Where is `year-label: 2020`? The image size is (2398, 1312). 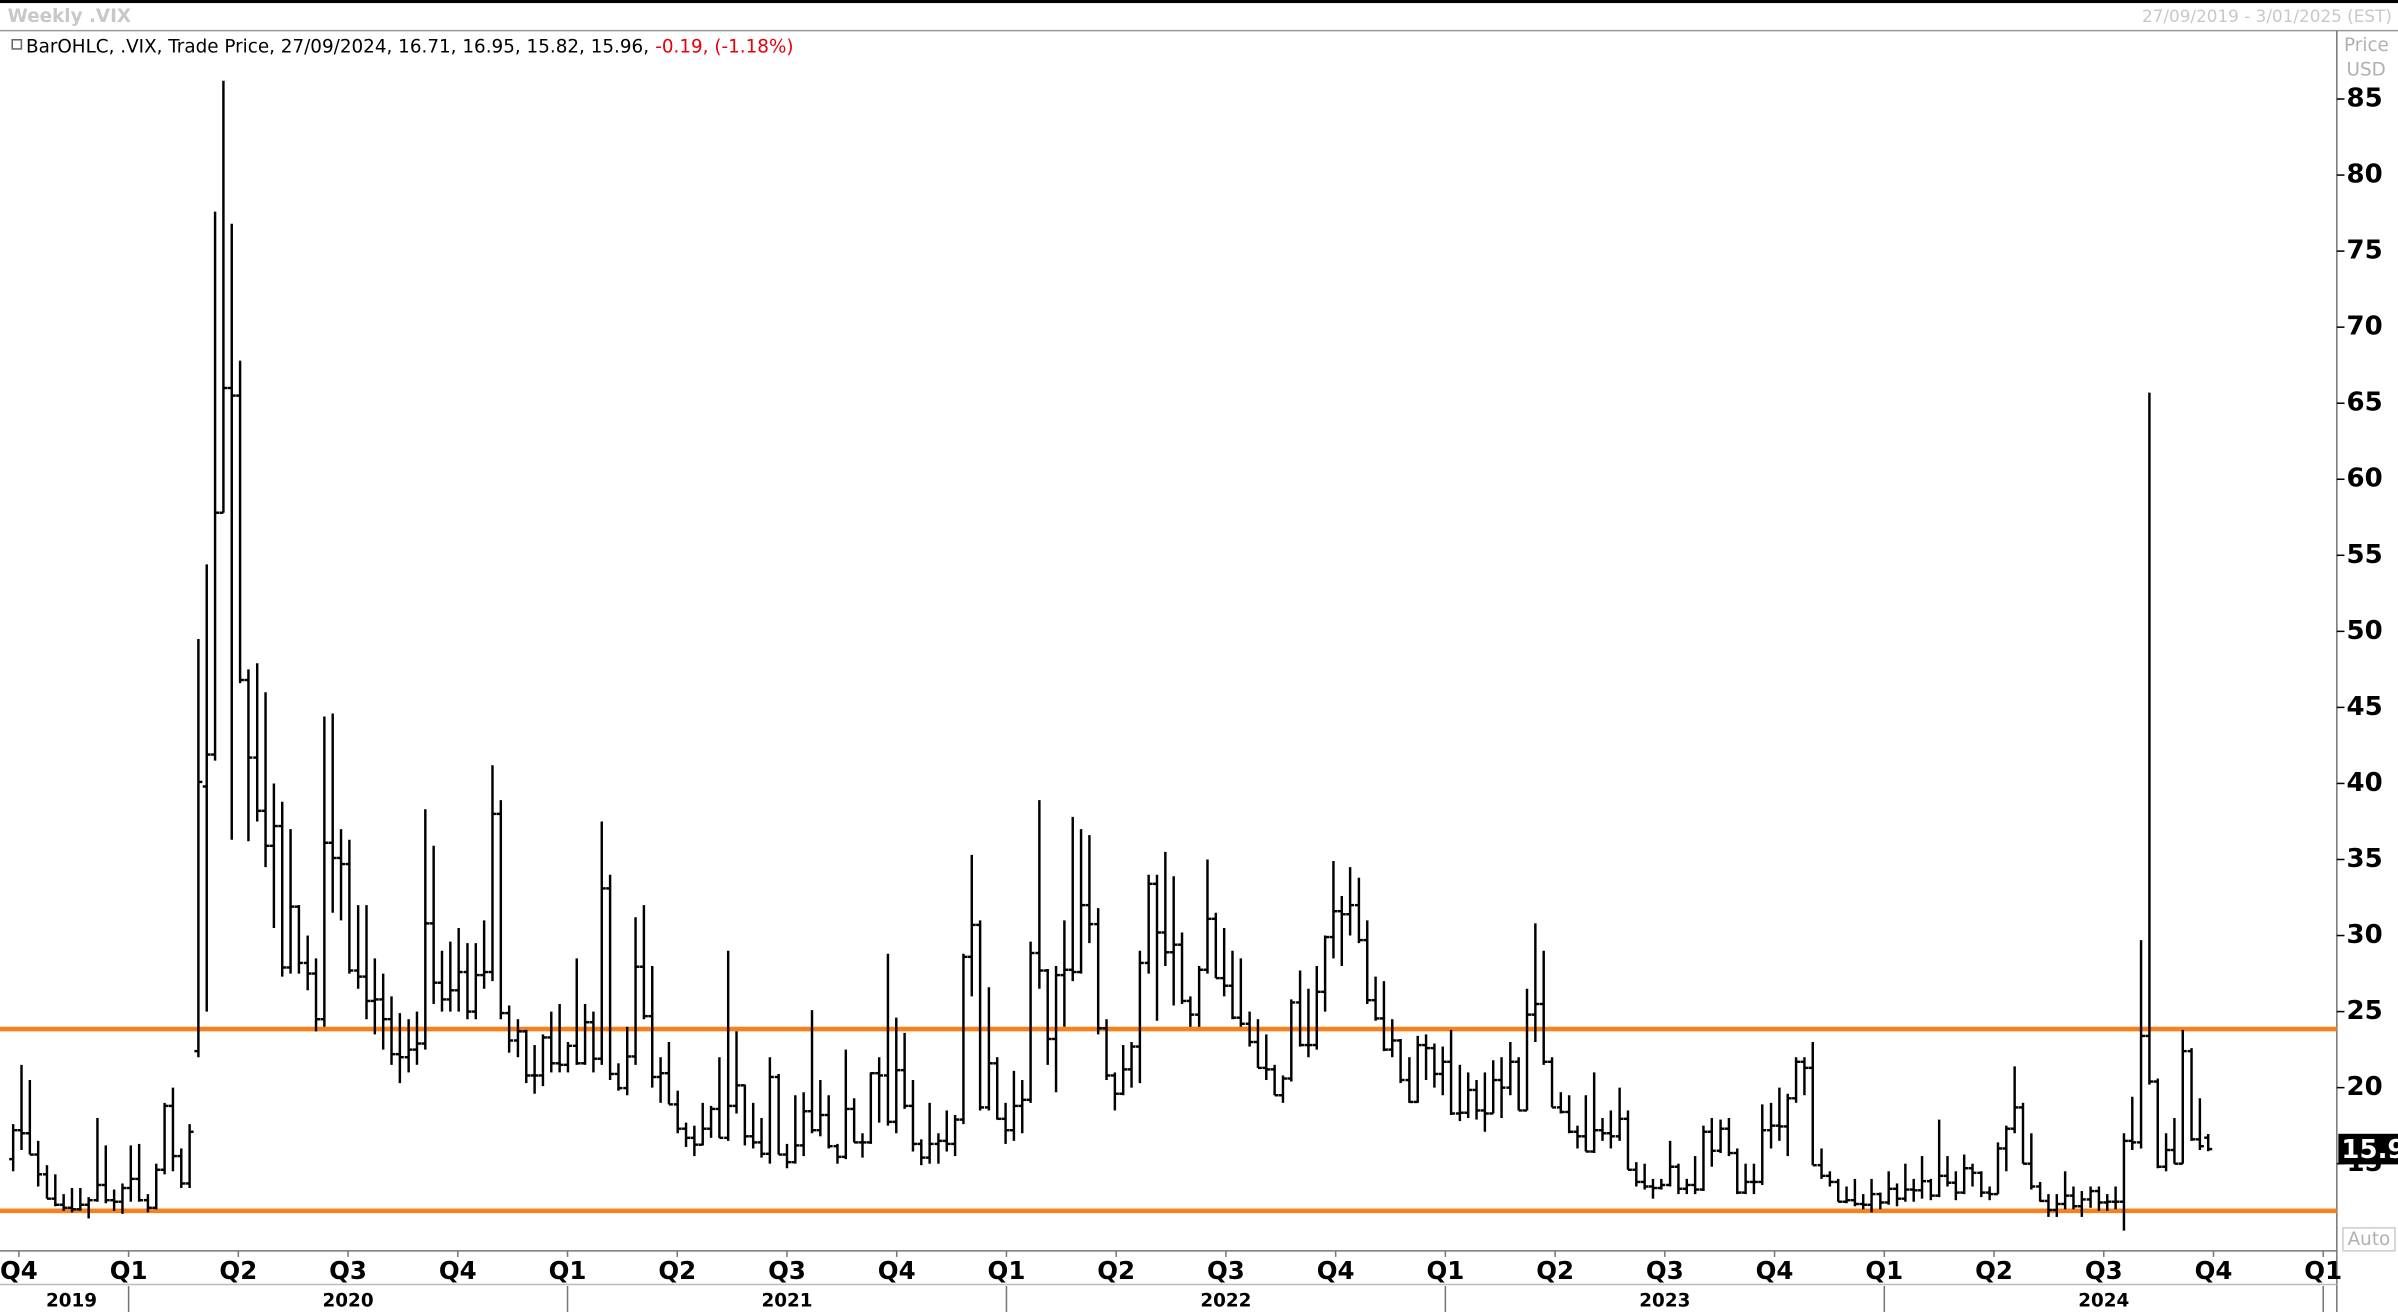 year-label: 2020 is located at coordinates (348, 1300).